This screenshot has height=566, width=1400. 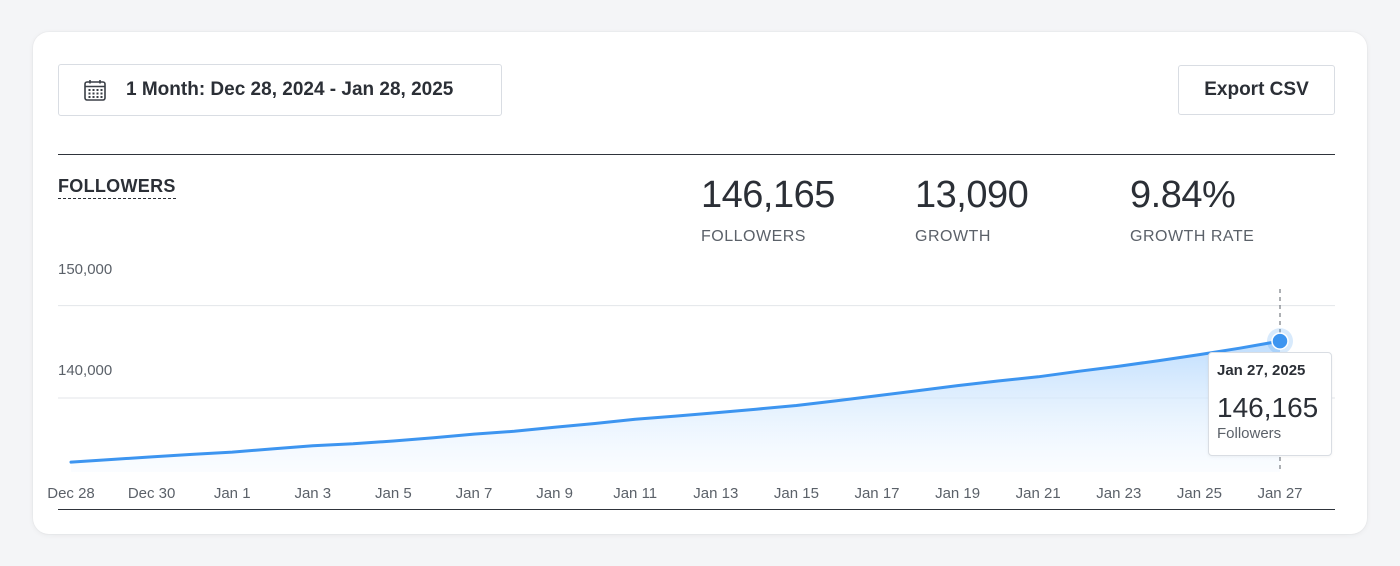 What do you see at coordinates (1118, 493) in the screenshot?
I see `x-tick-label: Jan 23` at bounding box center [1118, 493].